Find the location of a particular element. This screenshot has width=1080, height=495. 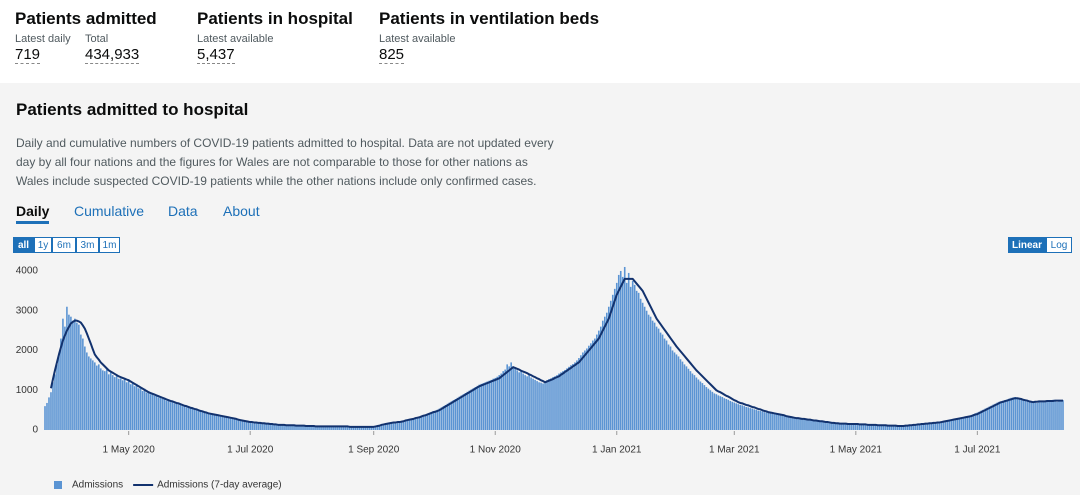

tab: Cumulative is located at coordinates (109, 211).